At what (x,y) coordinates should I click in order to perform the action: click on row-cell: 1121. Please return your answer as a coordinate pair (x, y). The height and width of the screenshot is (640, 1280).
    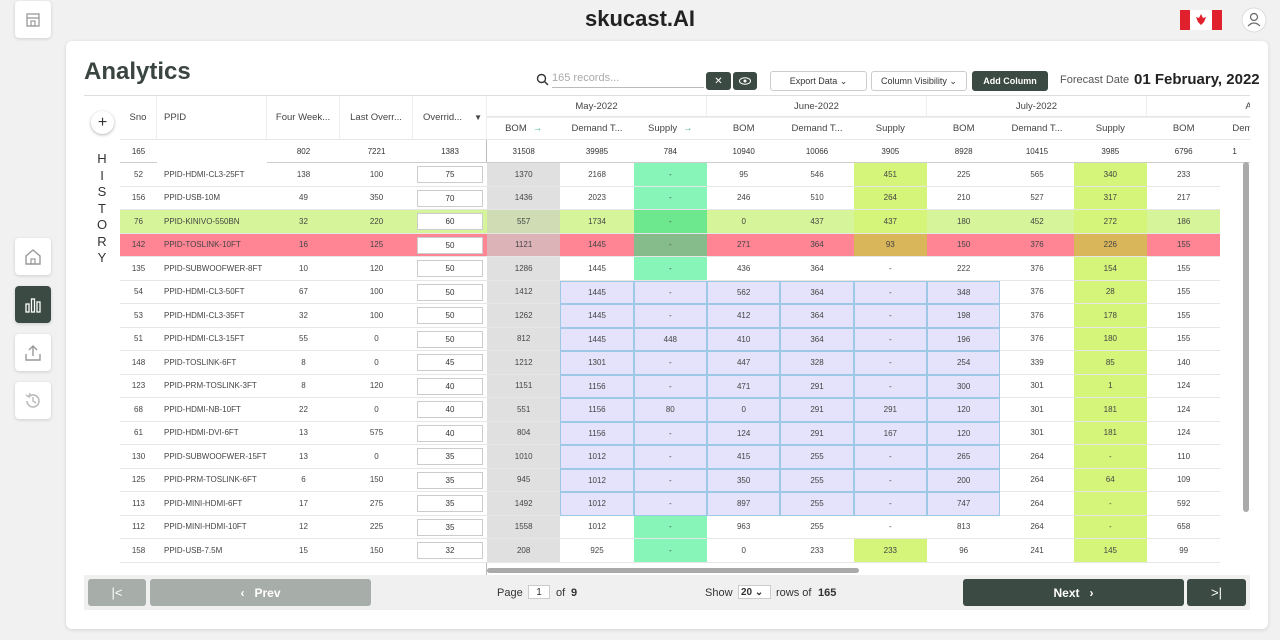
    Looking at the image, I should click on (524, 245).